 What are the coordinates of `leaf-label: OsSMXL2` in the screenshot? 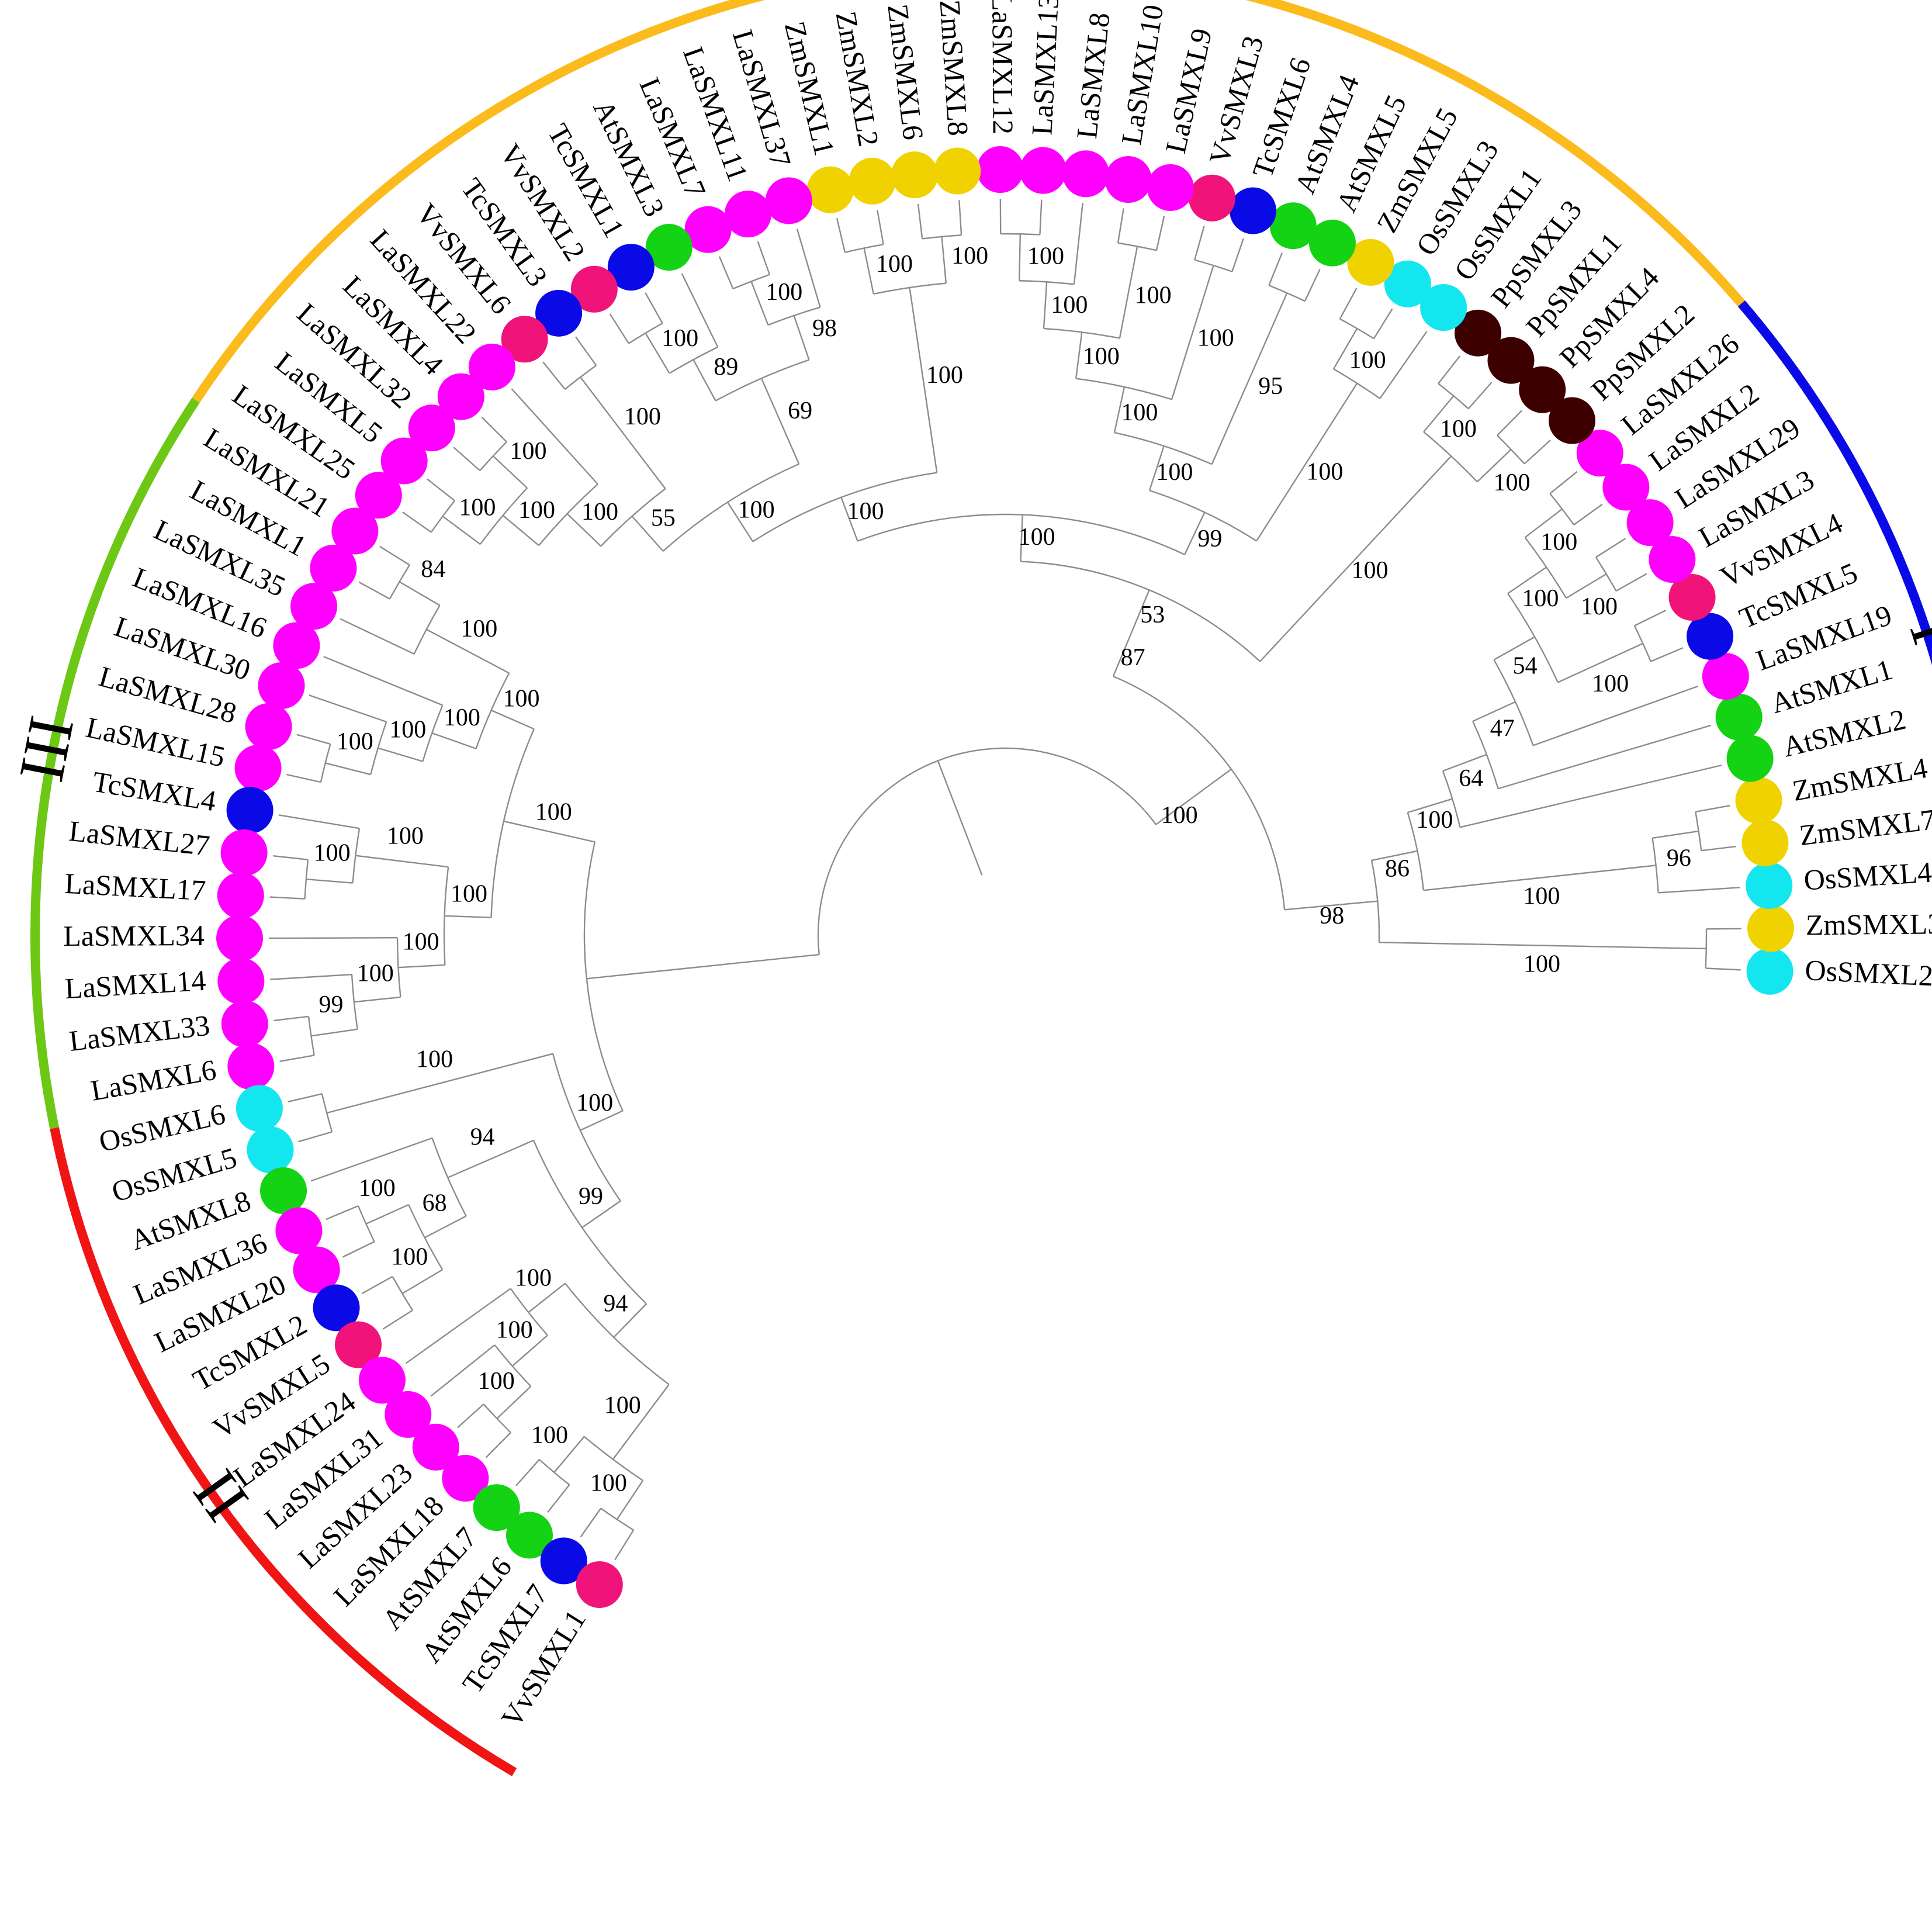 It's located at (1868, 972).